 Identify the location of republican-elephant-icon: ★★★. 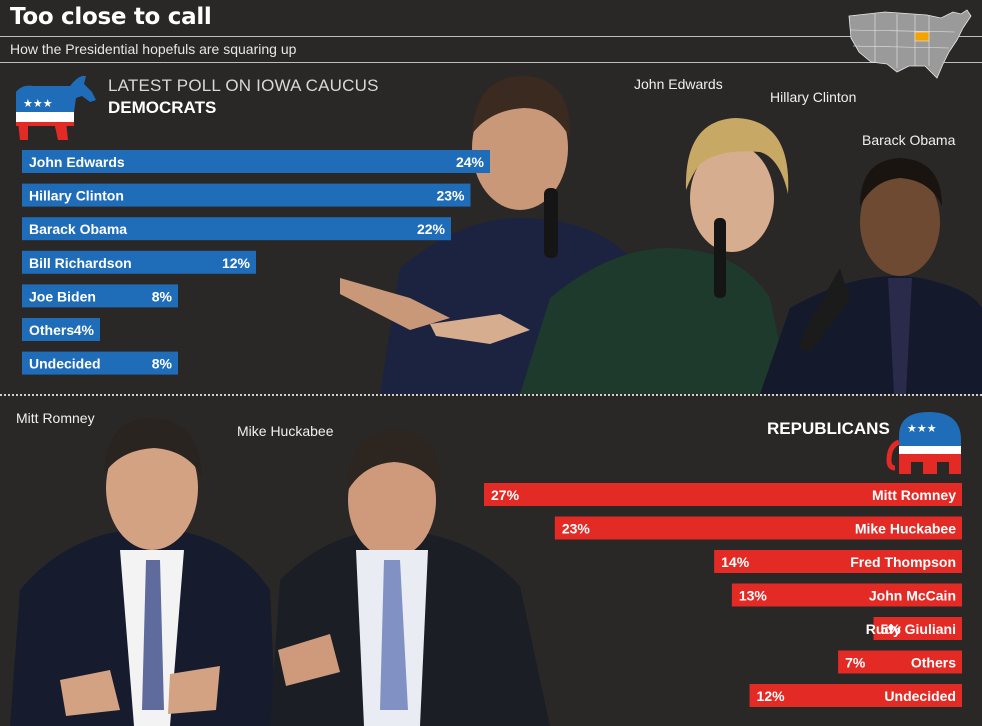
(923, 443).